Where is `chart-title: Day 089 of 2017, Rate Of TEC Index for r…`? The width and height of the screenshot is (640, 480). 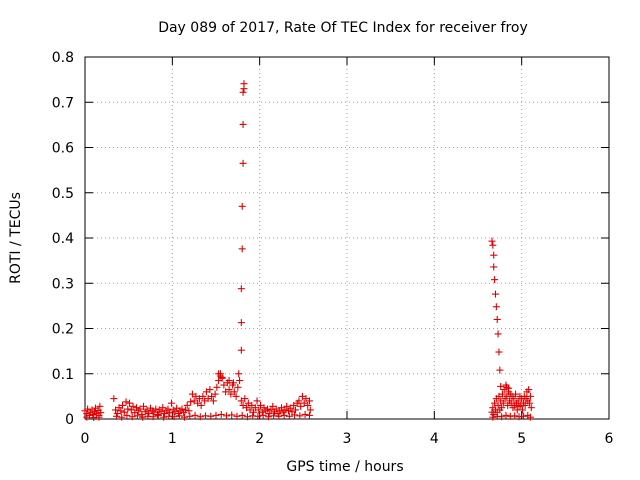 chart-title: Day 089 of 2017, Rate Of TEC Index for r… is located at coordinates (343, 28).